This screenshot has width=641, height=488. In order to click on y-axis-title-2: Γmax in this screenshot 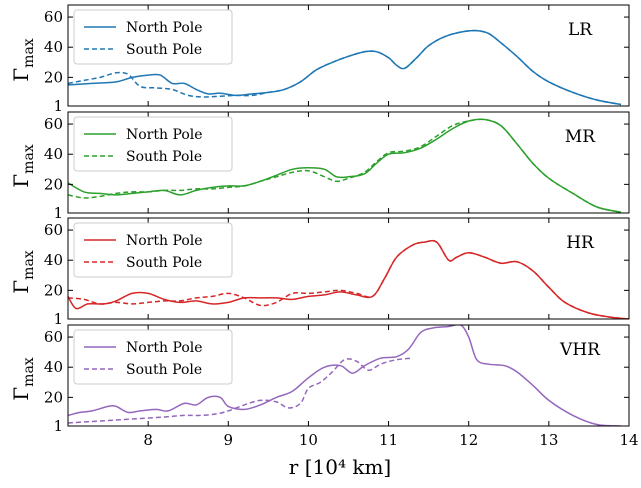, I will do `click(23, 166)`.